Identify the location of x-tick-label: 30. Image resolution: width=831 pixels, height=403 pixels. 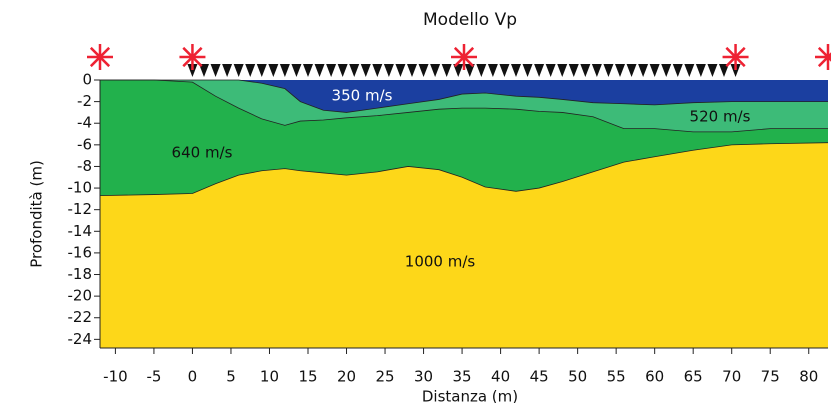
(423, 377).